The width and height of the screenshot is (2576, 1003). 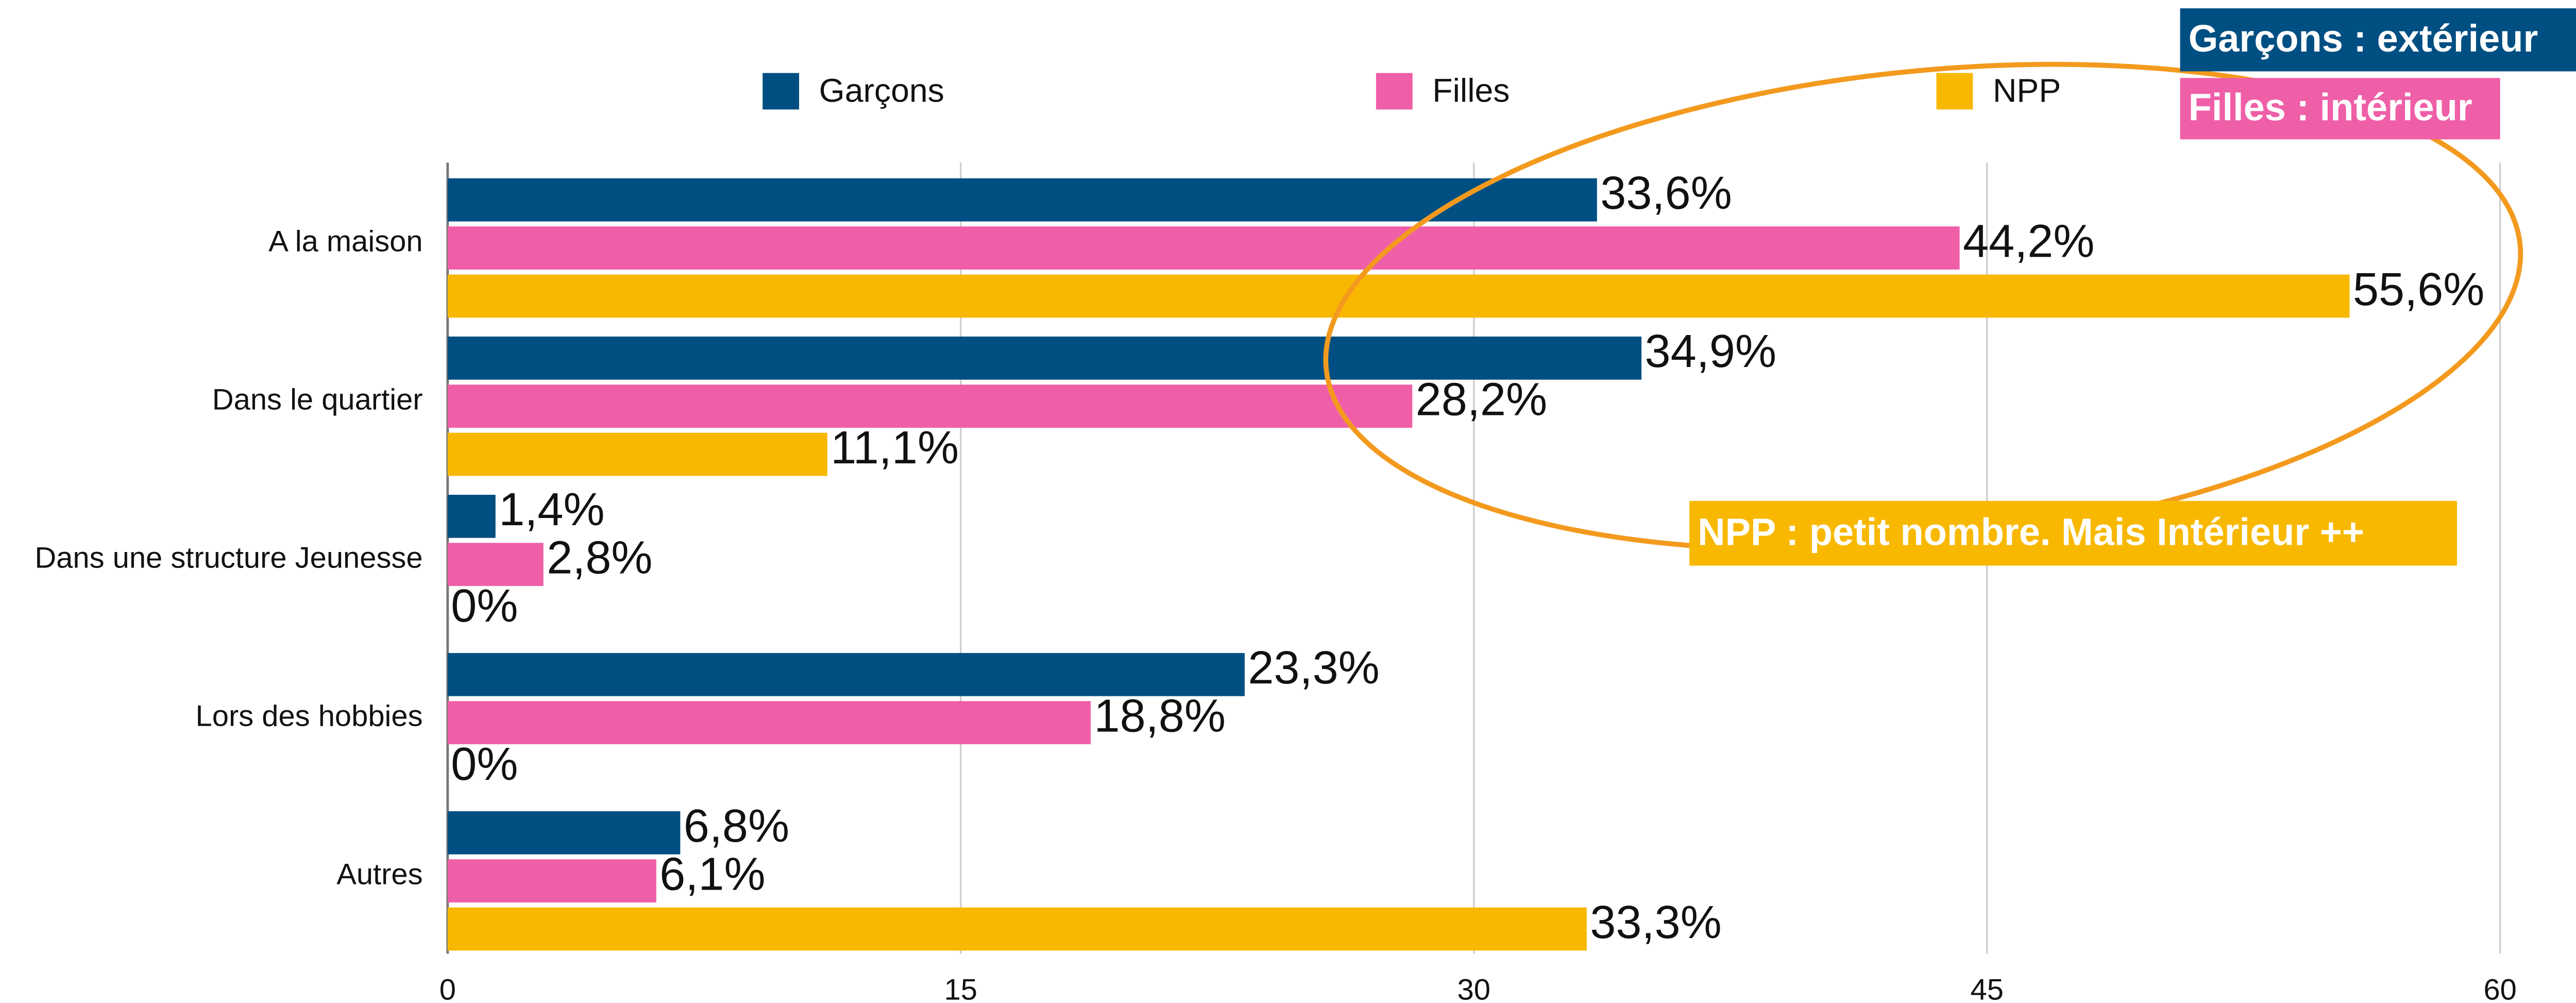 I want to click on category-label: Autres, so click(x=379, y=874).